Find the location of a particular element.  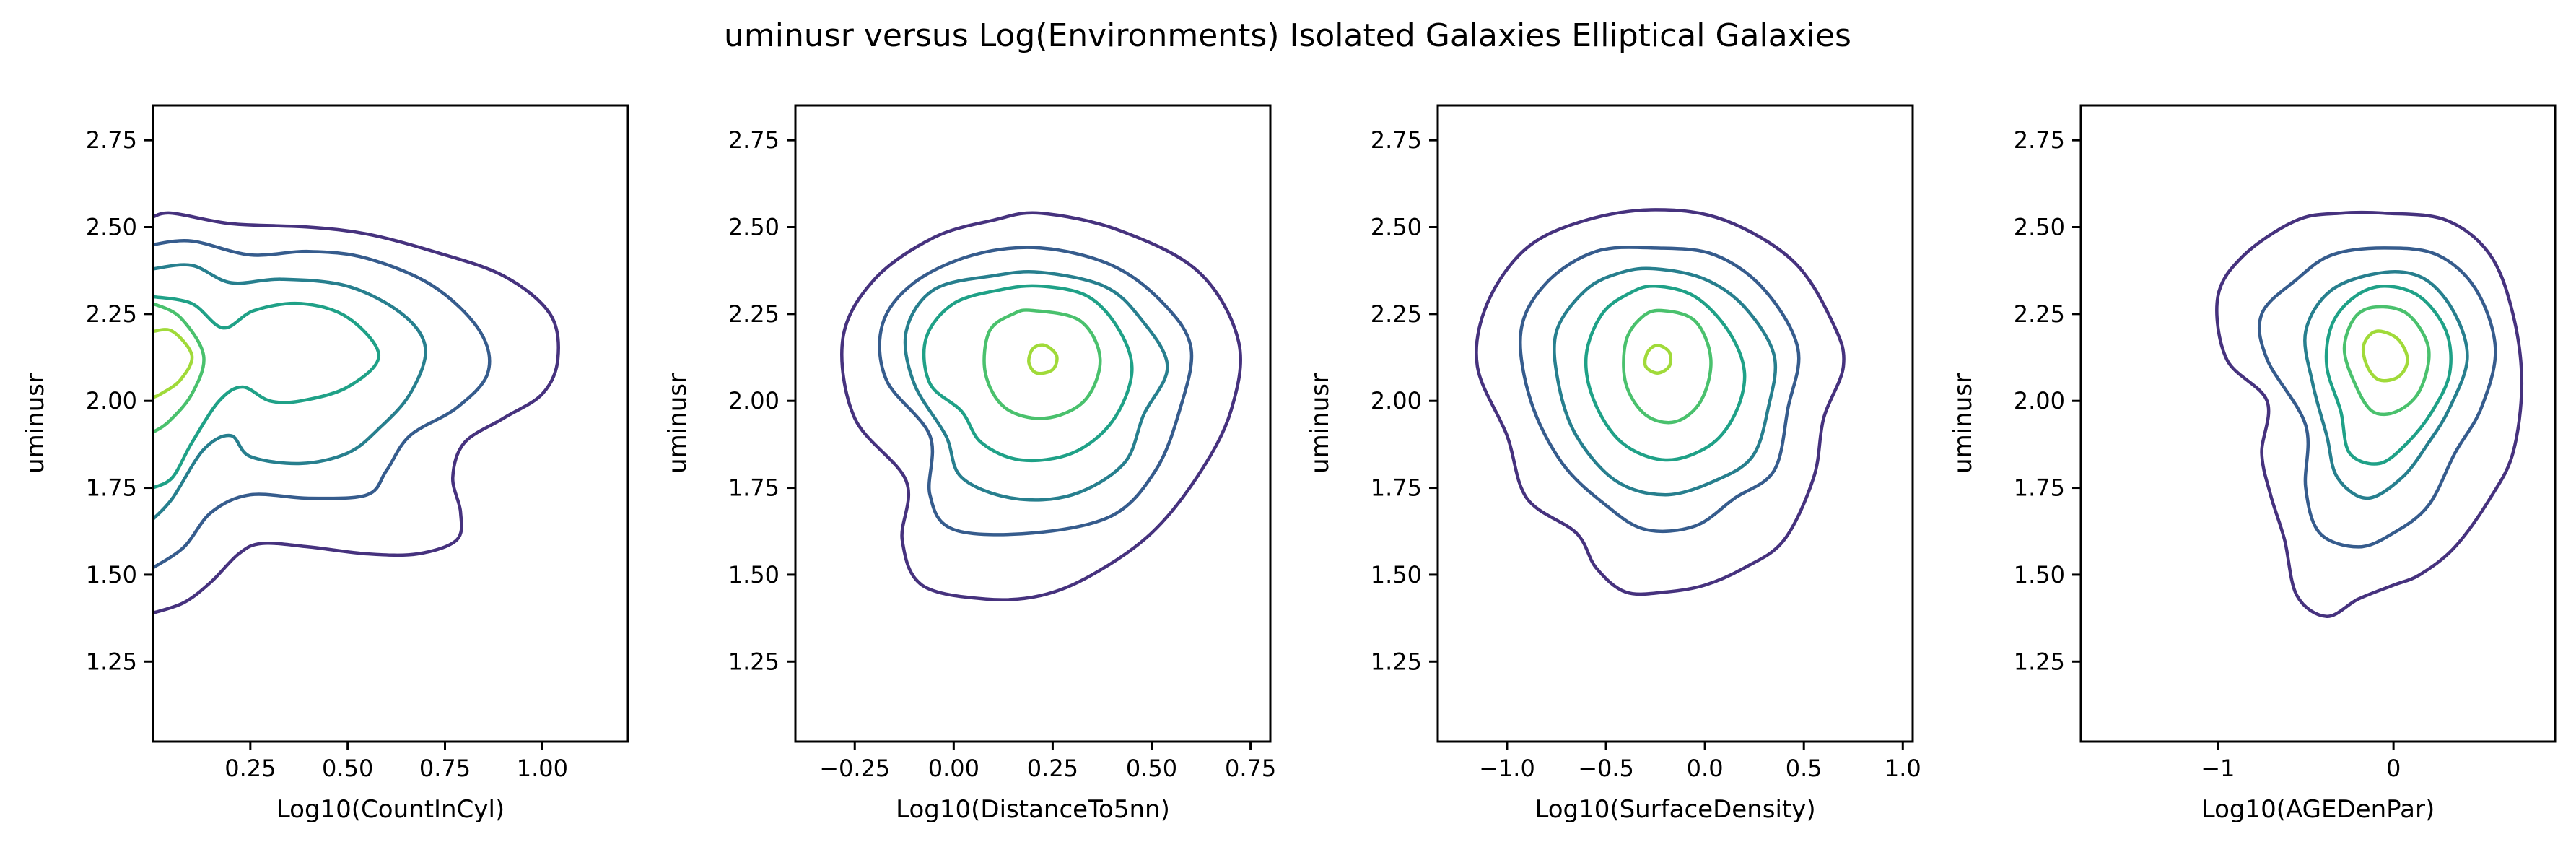

x-tick-label: 1.0 is located at coordinates (1903, 768).